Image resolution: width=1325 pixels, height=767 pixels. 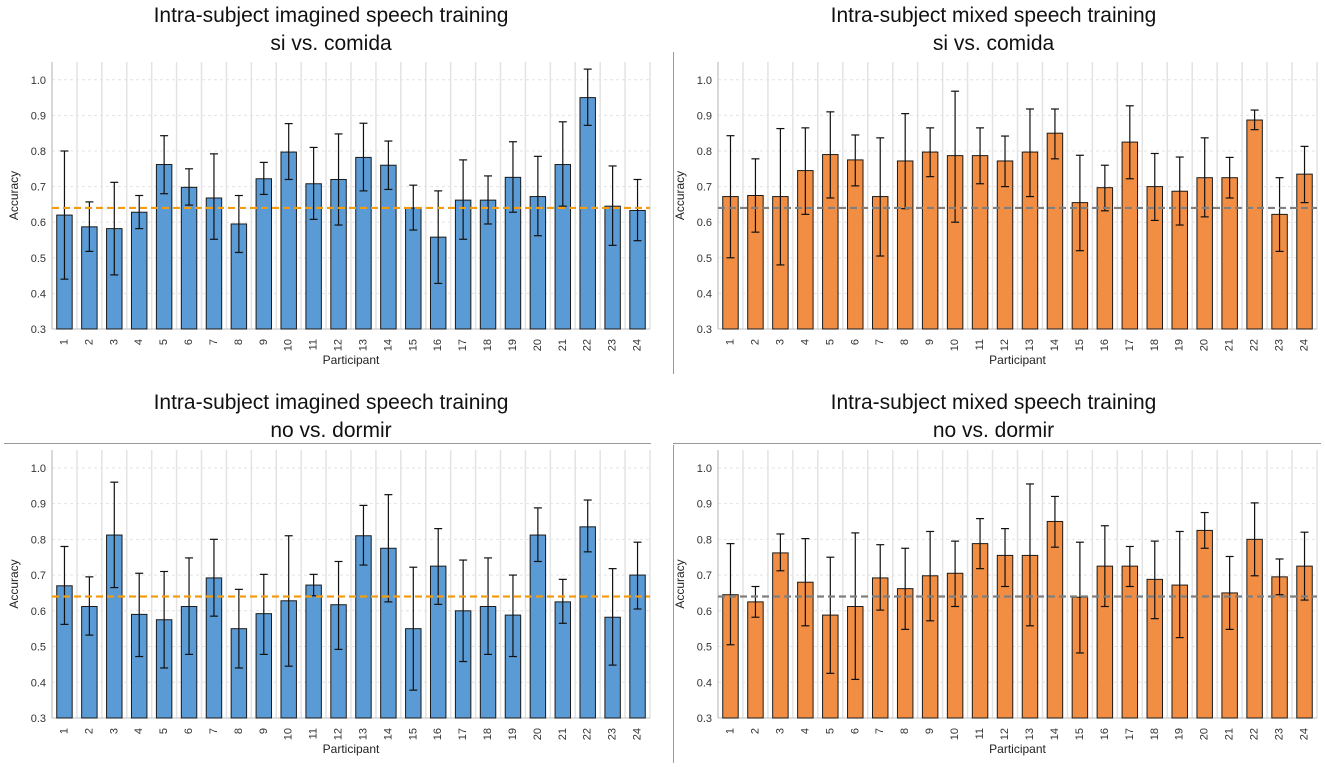 I want to click on vertical-divider-bottom, so click(x=673, y=604).